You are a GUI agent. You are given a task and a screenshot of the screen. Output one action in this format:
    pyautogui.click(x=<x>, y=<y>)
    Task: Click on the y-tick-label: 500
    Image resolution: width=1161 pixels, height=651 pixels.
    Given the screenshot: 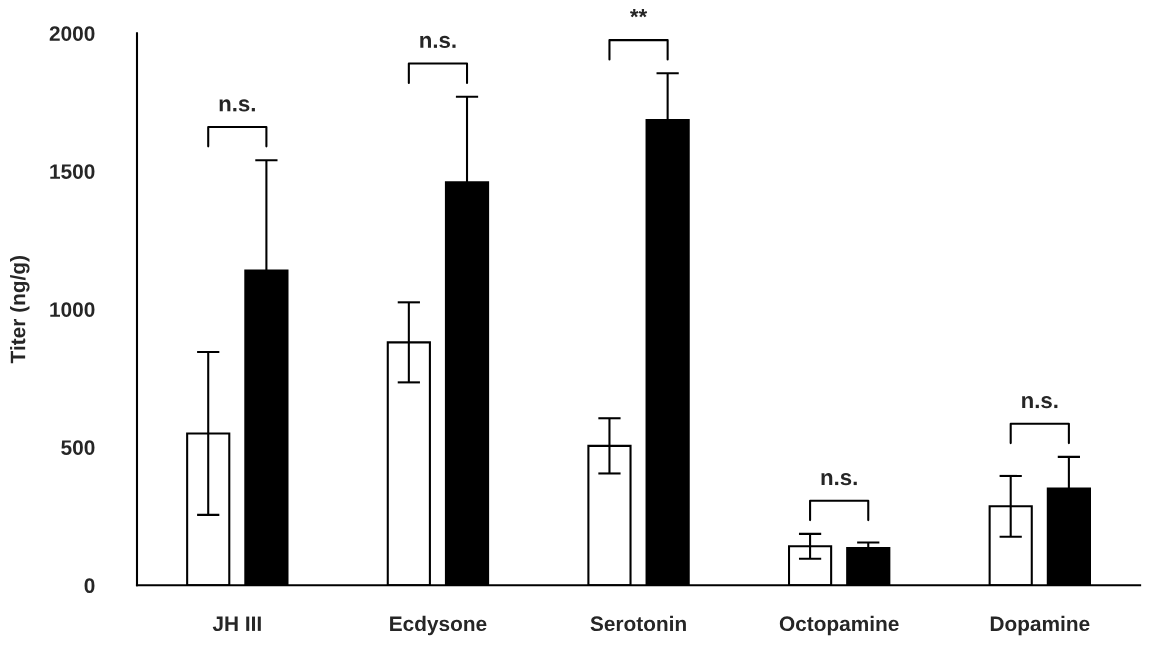 What is the action you would take?
    pyautogui.click(x=78, y=447)
    